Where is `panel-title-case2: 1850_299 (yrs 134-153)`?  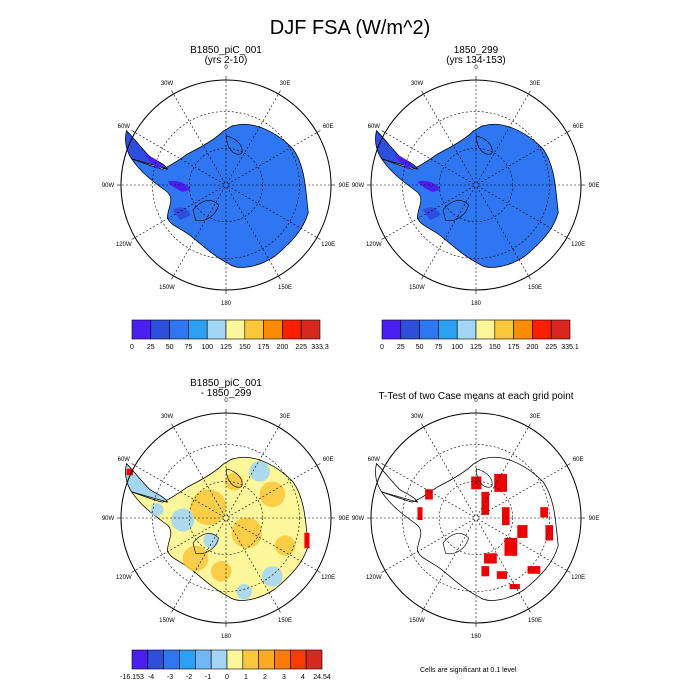 panel-title-case2: 1850_299 (yrs 134-153) is located at coordinates (476, 56).